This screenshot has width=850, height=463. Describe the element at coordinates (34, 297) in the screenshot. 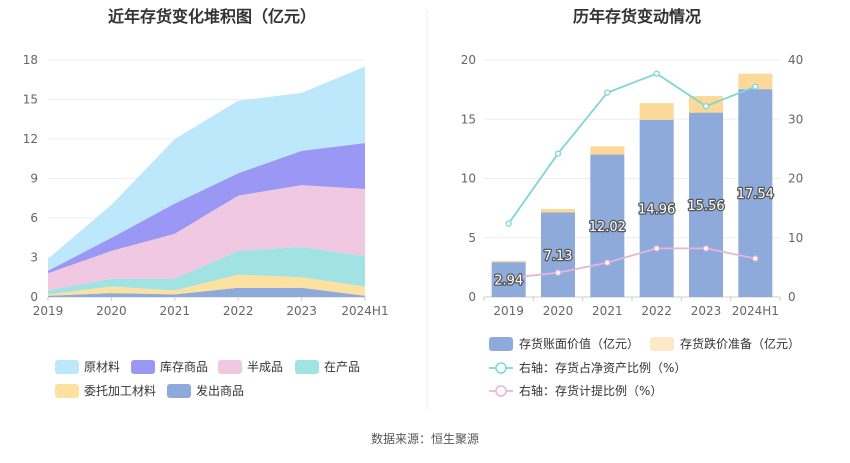

I see `left-y-tick-label: 0` at that location.